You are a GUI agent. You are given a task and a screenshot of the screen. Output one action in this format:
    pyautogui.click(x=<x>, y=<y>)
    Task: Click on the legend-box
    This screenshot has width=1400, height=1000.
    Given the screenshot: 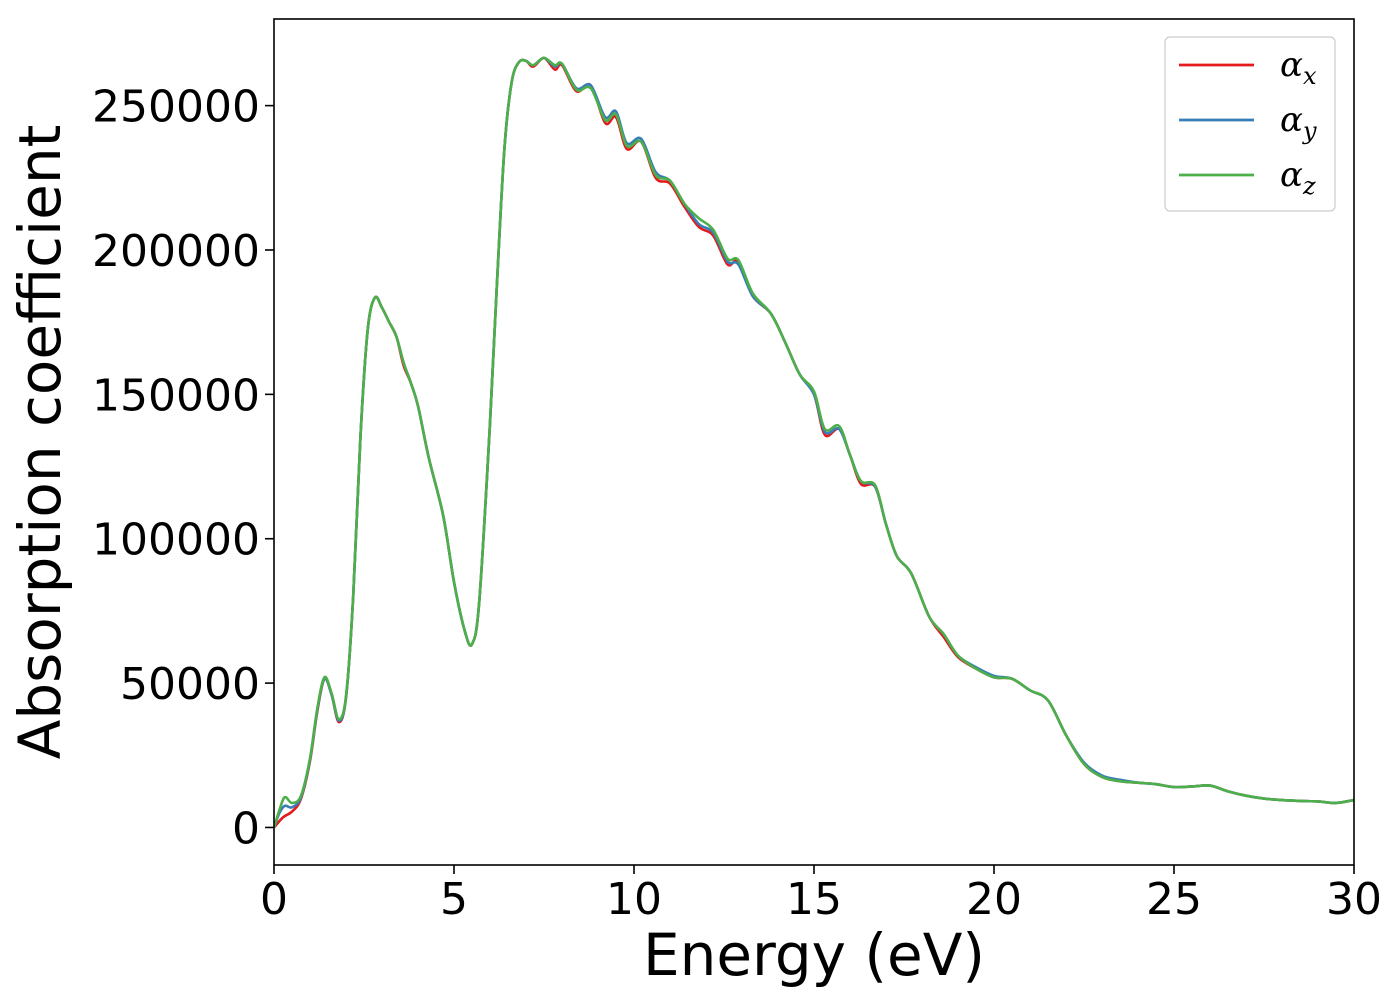 What is the action you would take?
    pyautogui.click(x=1250, y=124)
    